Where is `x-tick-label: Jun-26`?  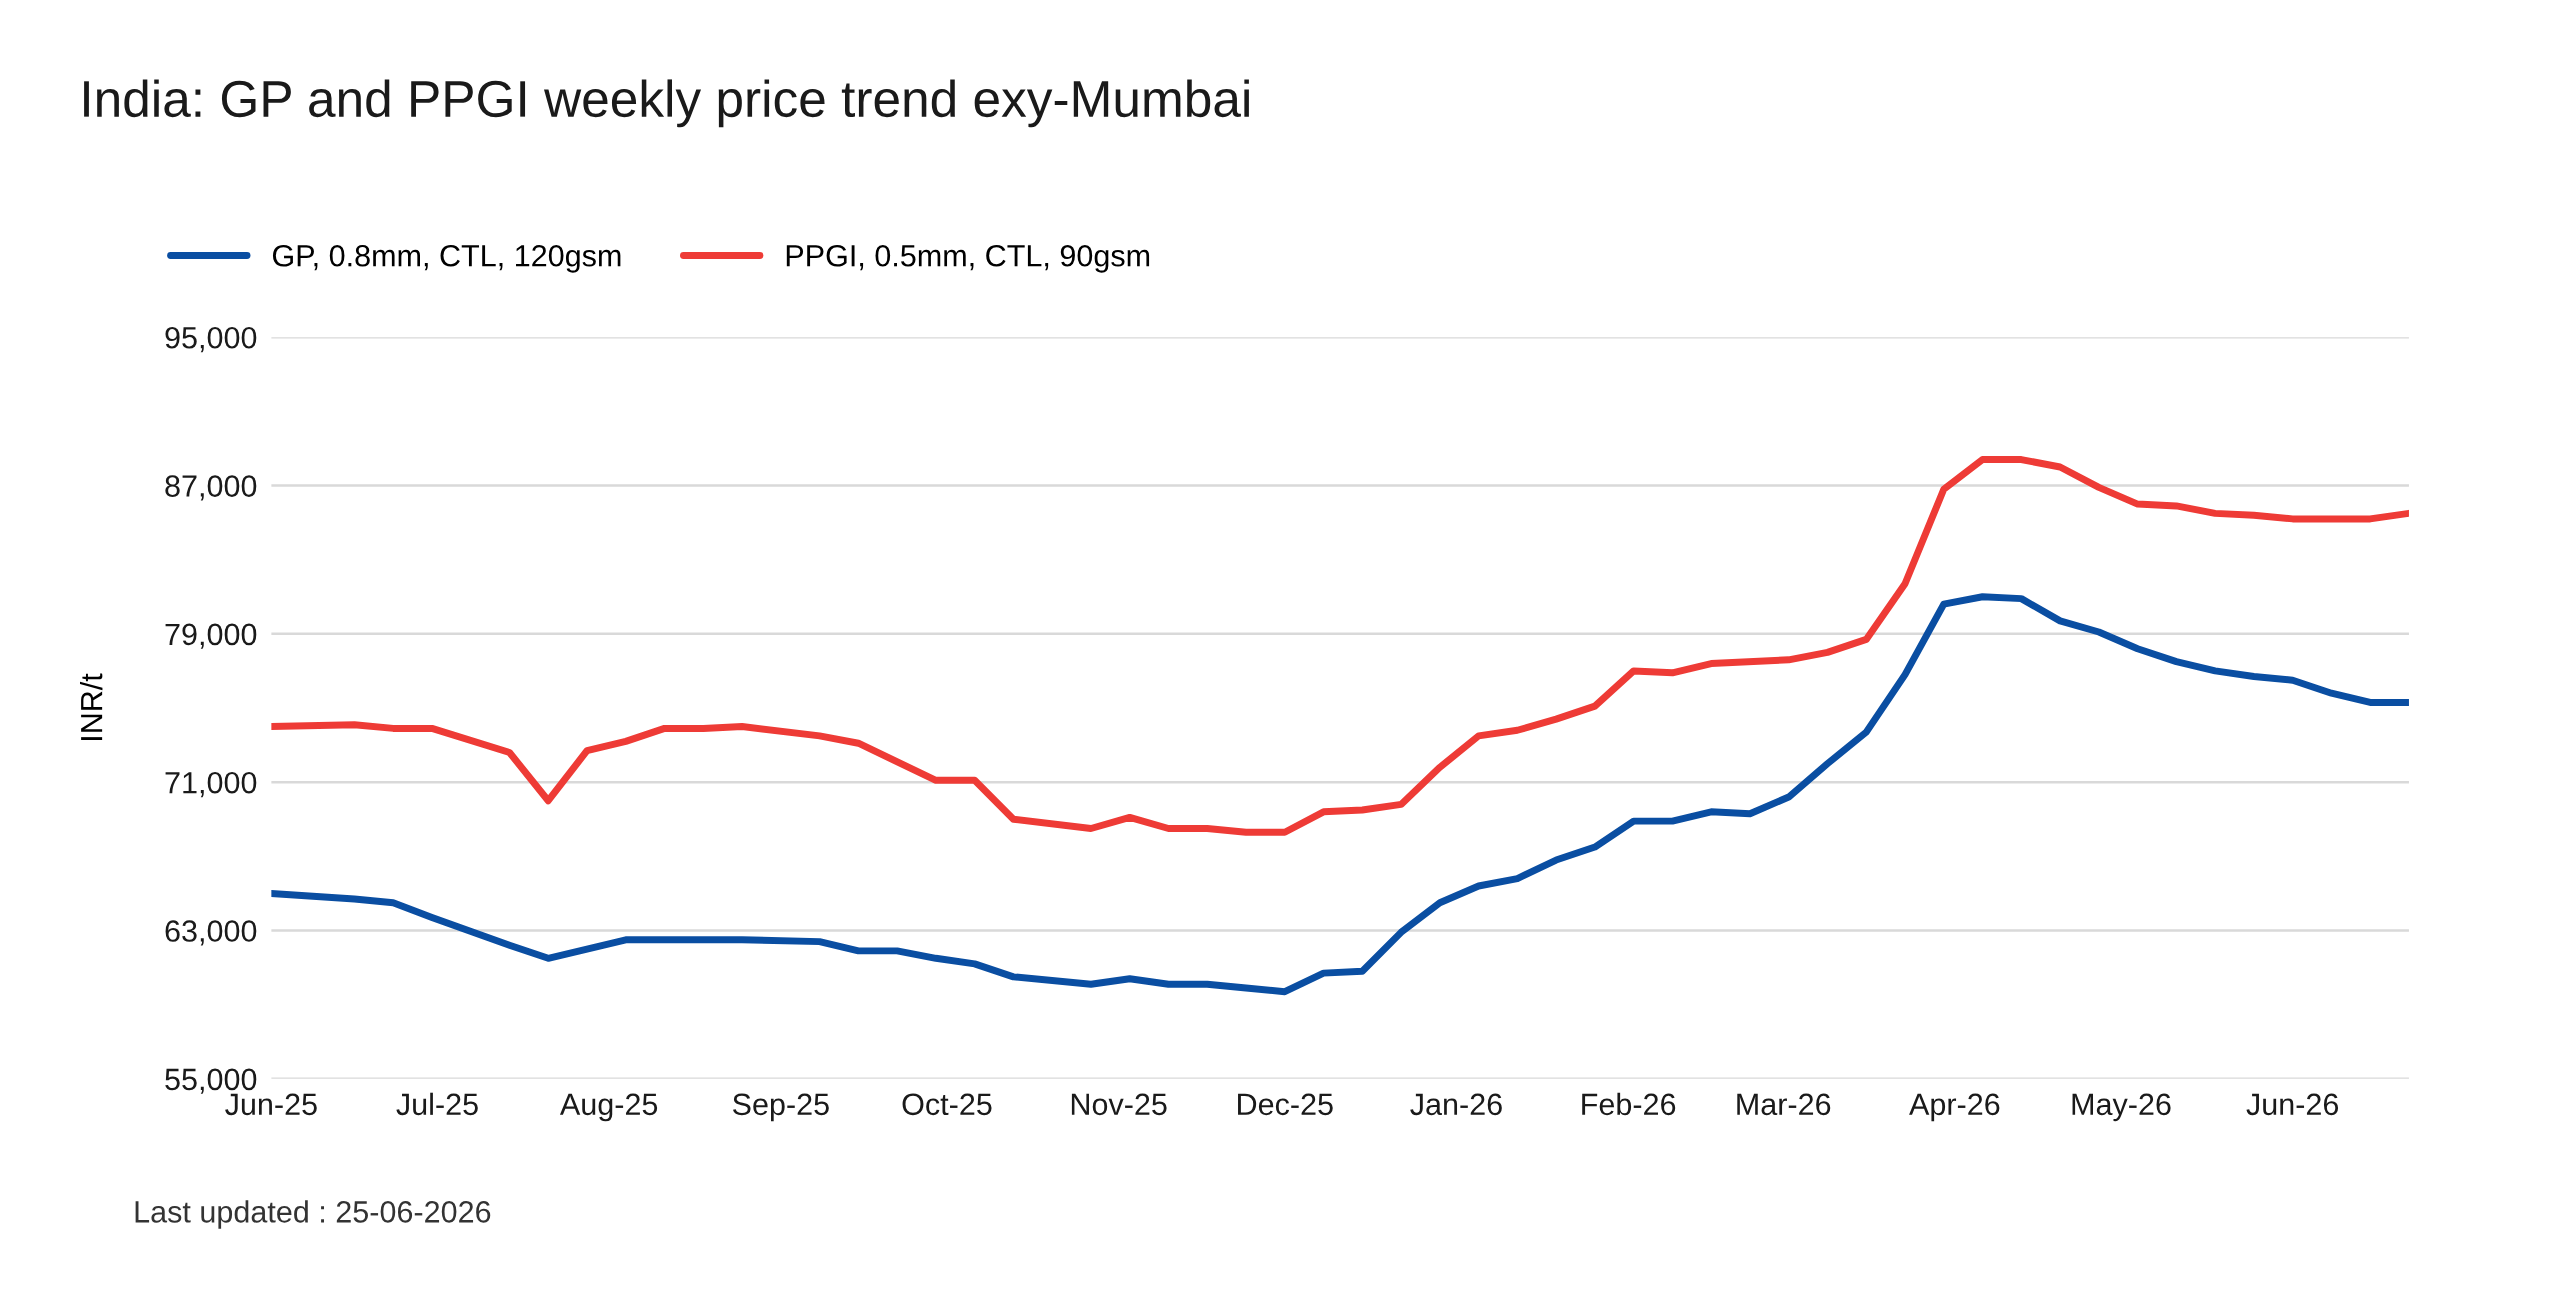
x-tick-label: Jun-26 is located at coordinates (2292, 1104).